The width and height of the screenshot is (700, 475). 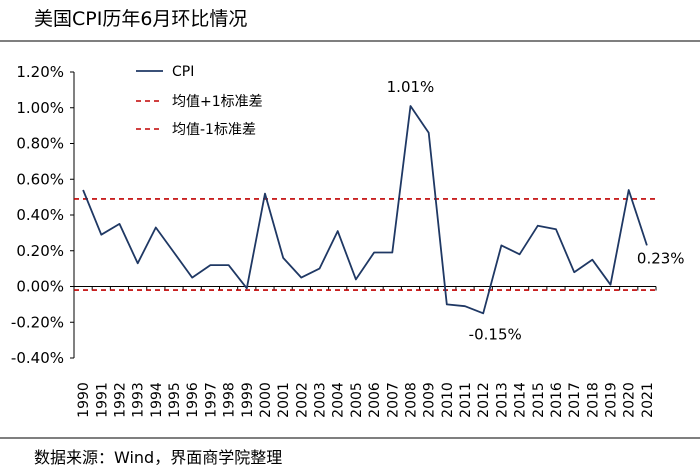 What do you see at coordinates (266, 400) in the screenshot?
I see `x-tick-label: 2000` at bounding box center [266, 400].